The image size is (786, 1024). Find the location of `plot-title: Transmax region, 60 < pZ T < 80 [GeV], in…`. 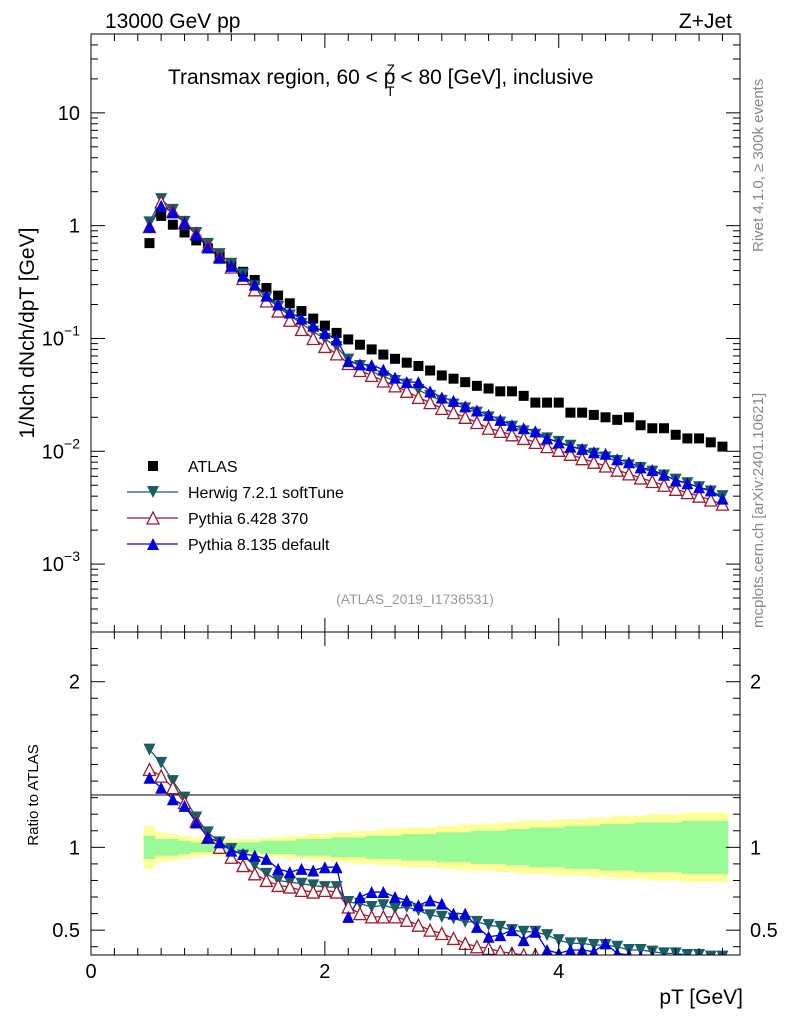

plot-title: Transmax region, 60 < pZ T < 80 [GeV], in… is located at coordinates (381, 80).